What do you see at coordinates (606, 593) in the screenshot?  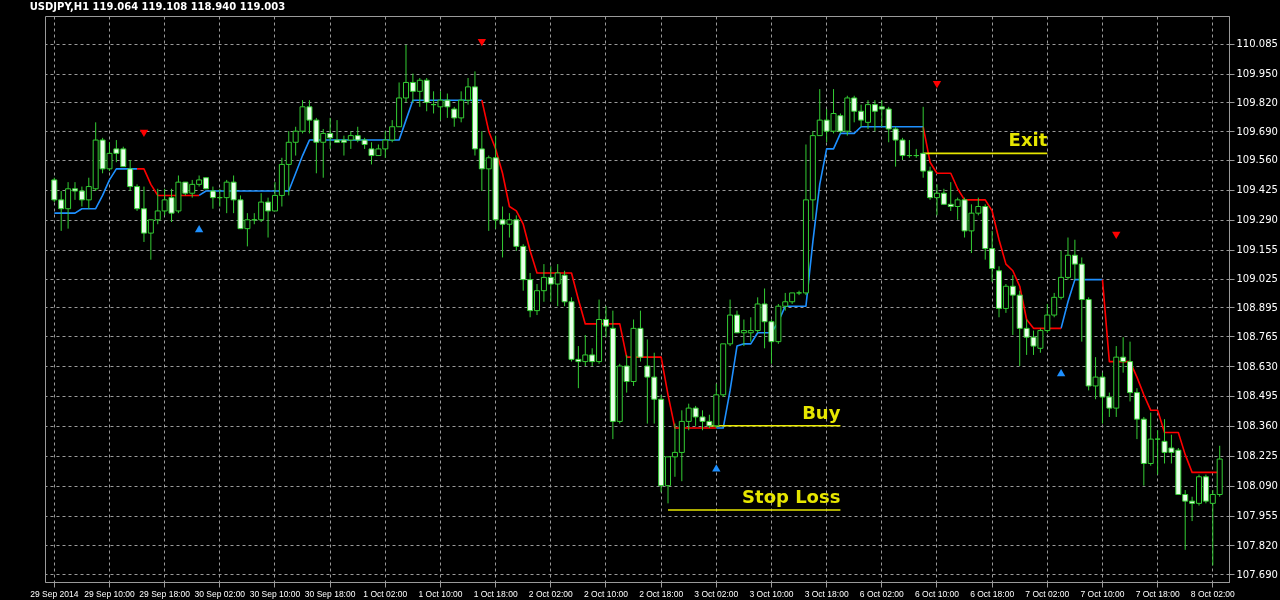 I see `x-tick-label: 2 Oct 10:00` at bounding box center [606, 593].